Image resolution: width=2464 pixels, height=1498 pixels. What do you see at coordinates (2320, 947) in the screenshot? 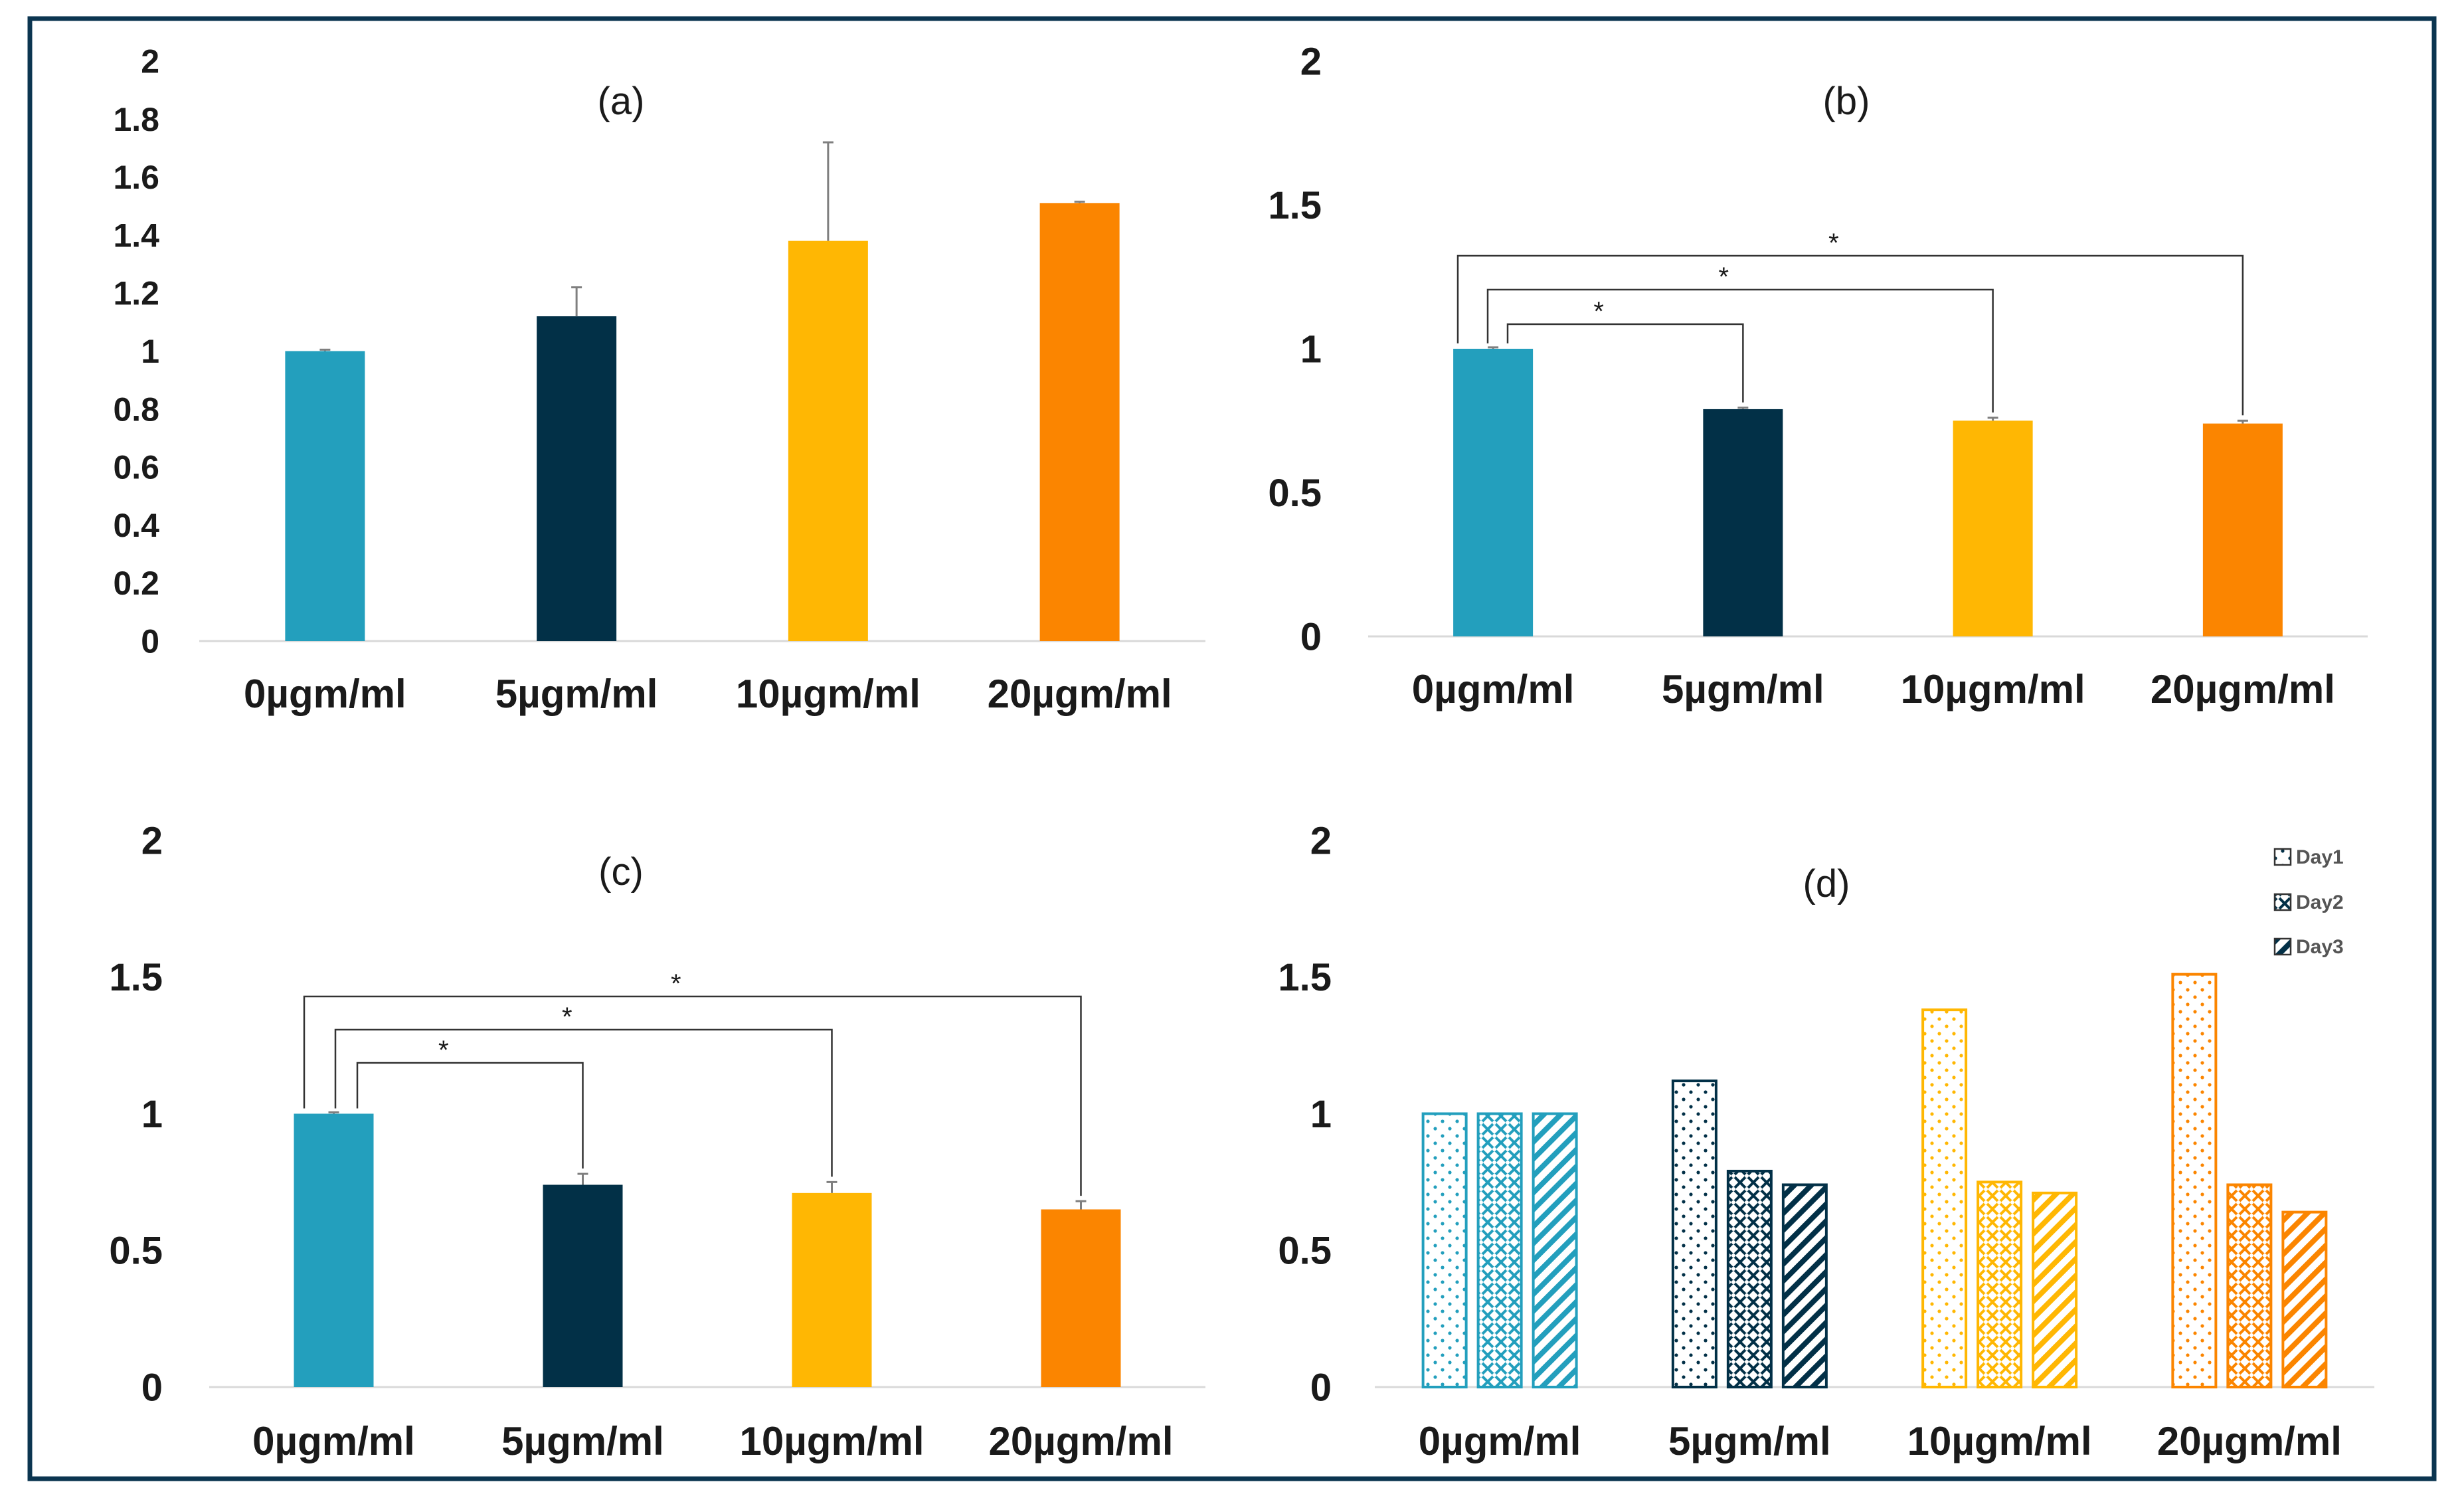
I see `legend-label-day3: Day3` at bounding box center [2320, 947].